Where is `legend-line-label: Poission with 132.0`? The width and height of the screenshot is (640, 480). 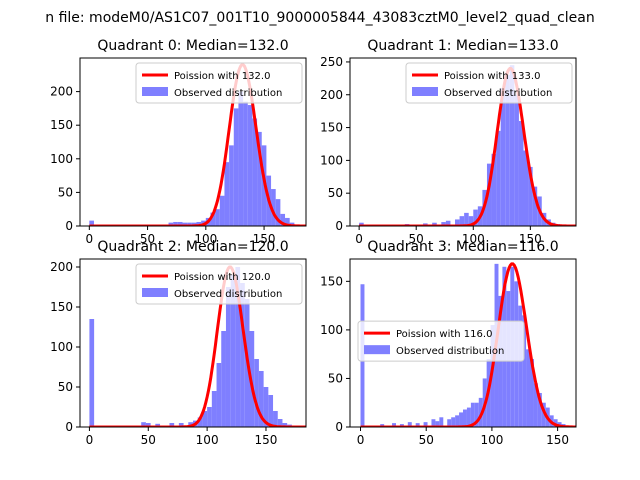 legend-line-label: Poission with 132.0 is located at coordinates (222, 76).